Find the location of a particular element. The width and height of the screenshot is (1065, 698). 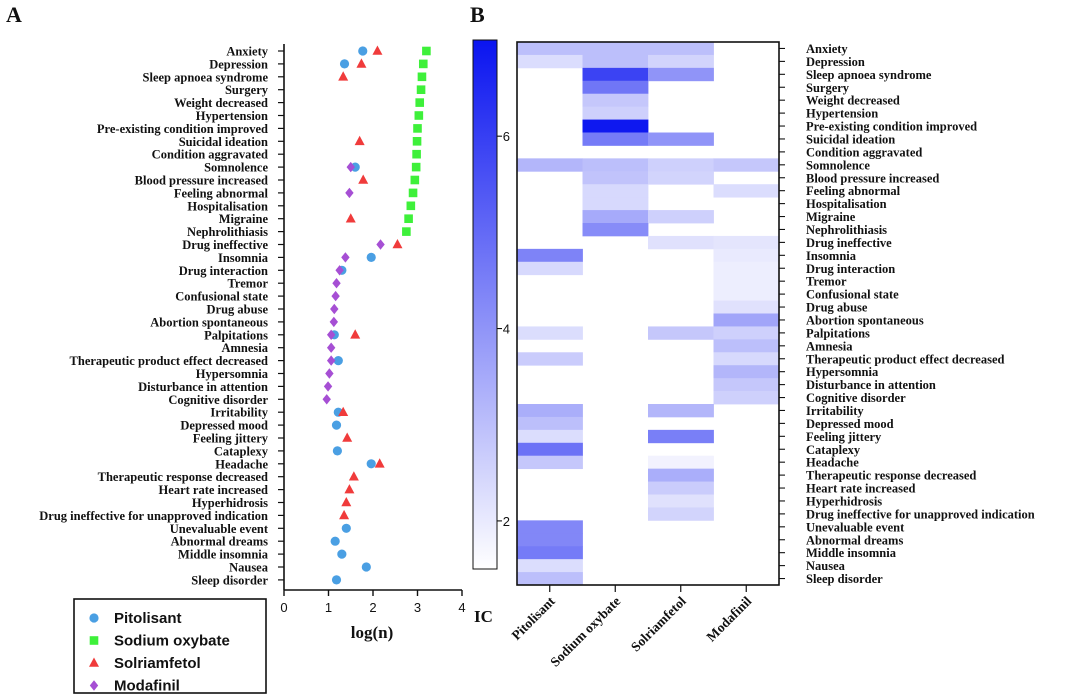

heatmap-row-label-pre-existing-condition-improved: Pre-existing condition improved is located at coordinates (891, 127).